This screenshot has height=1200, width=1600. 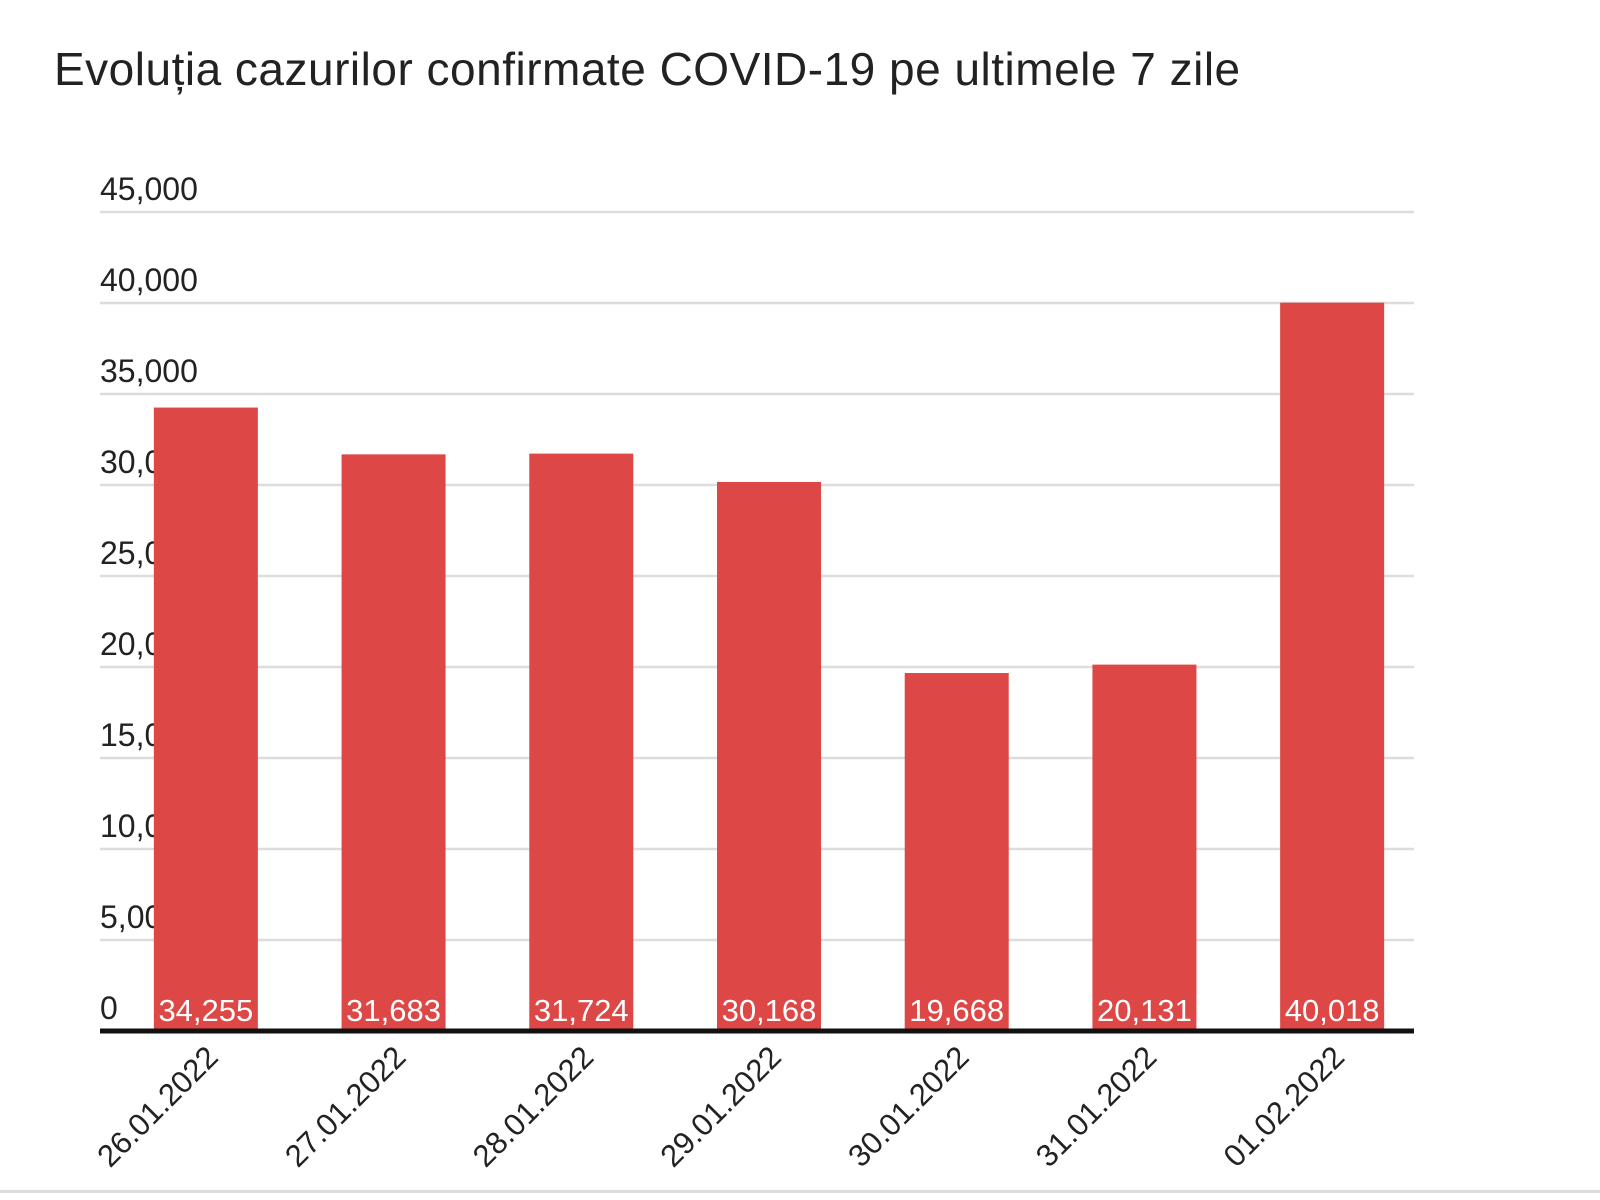 What do you see at coordinates (109, 1008) in the screenshot?
I see `y-tick-label: 0` at bounding box center [109, 1008].